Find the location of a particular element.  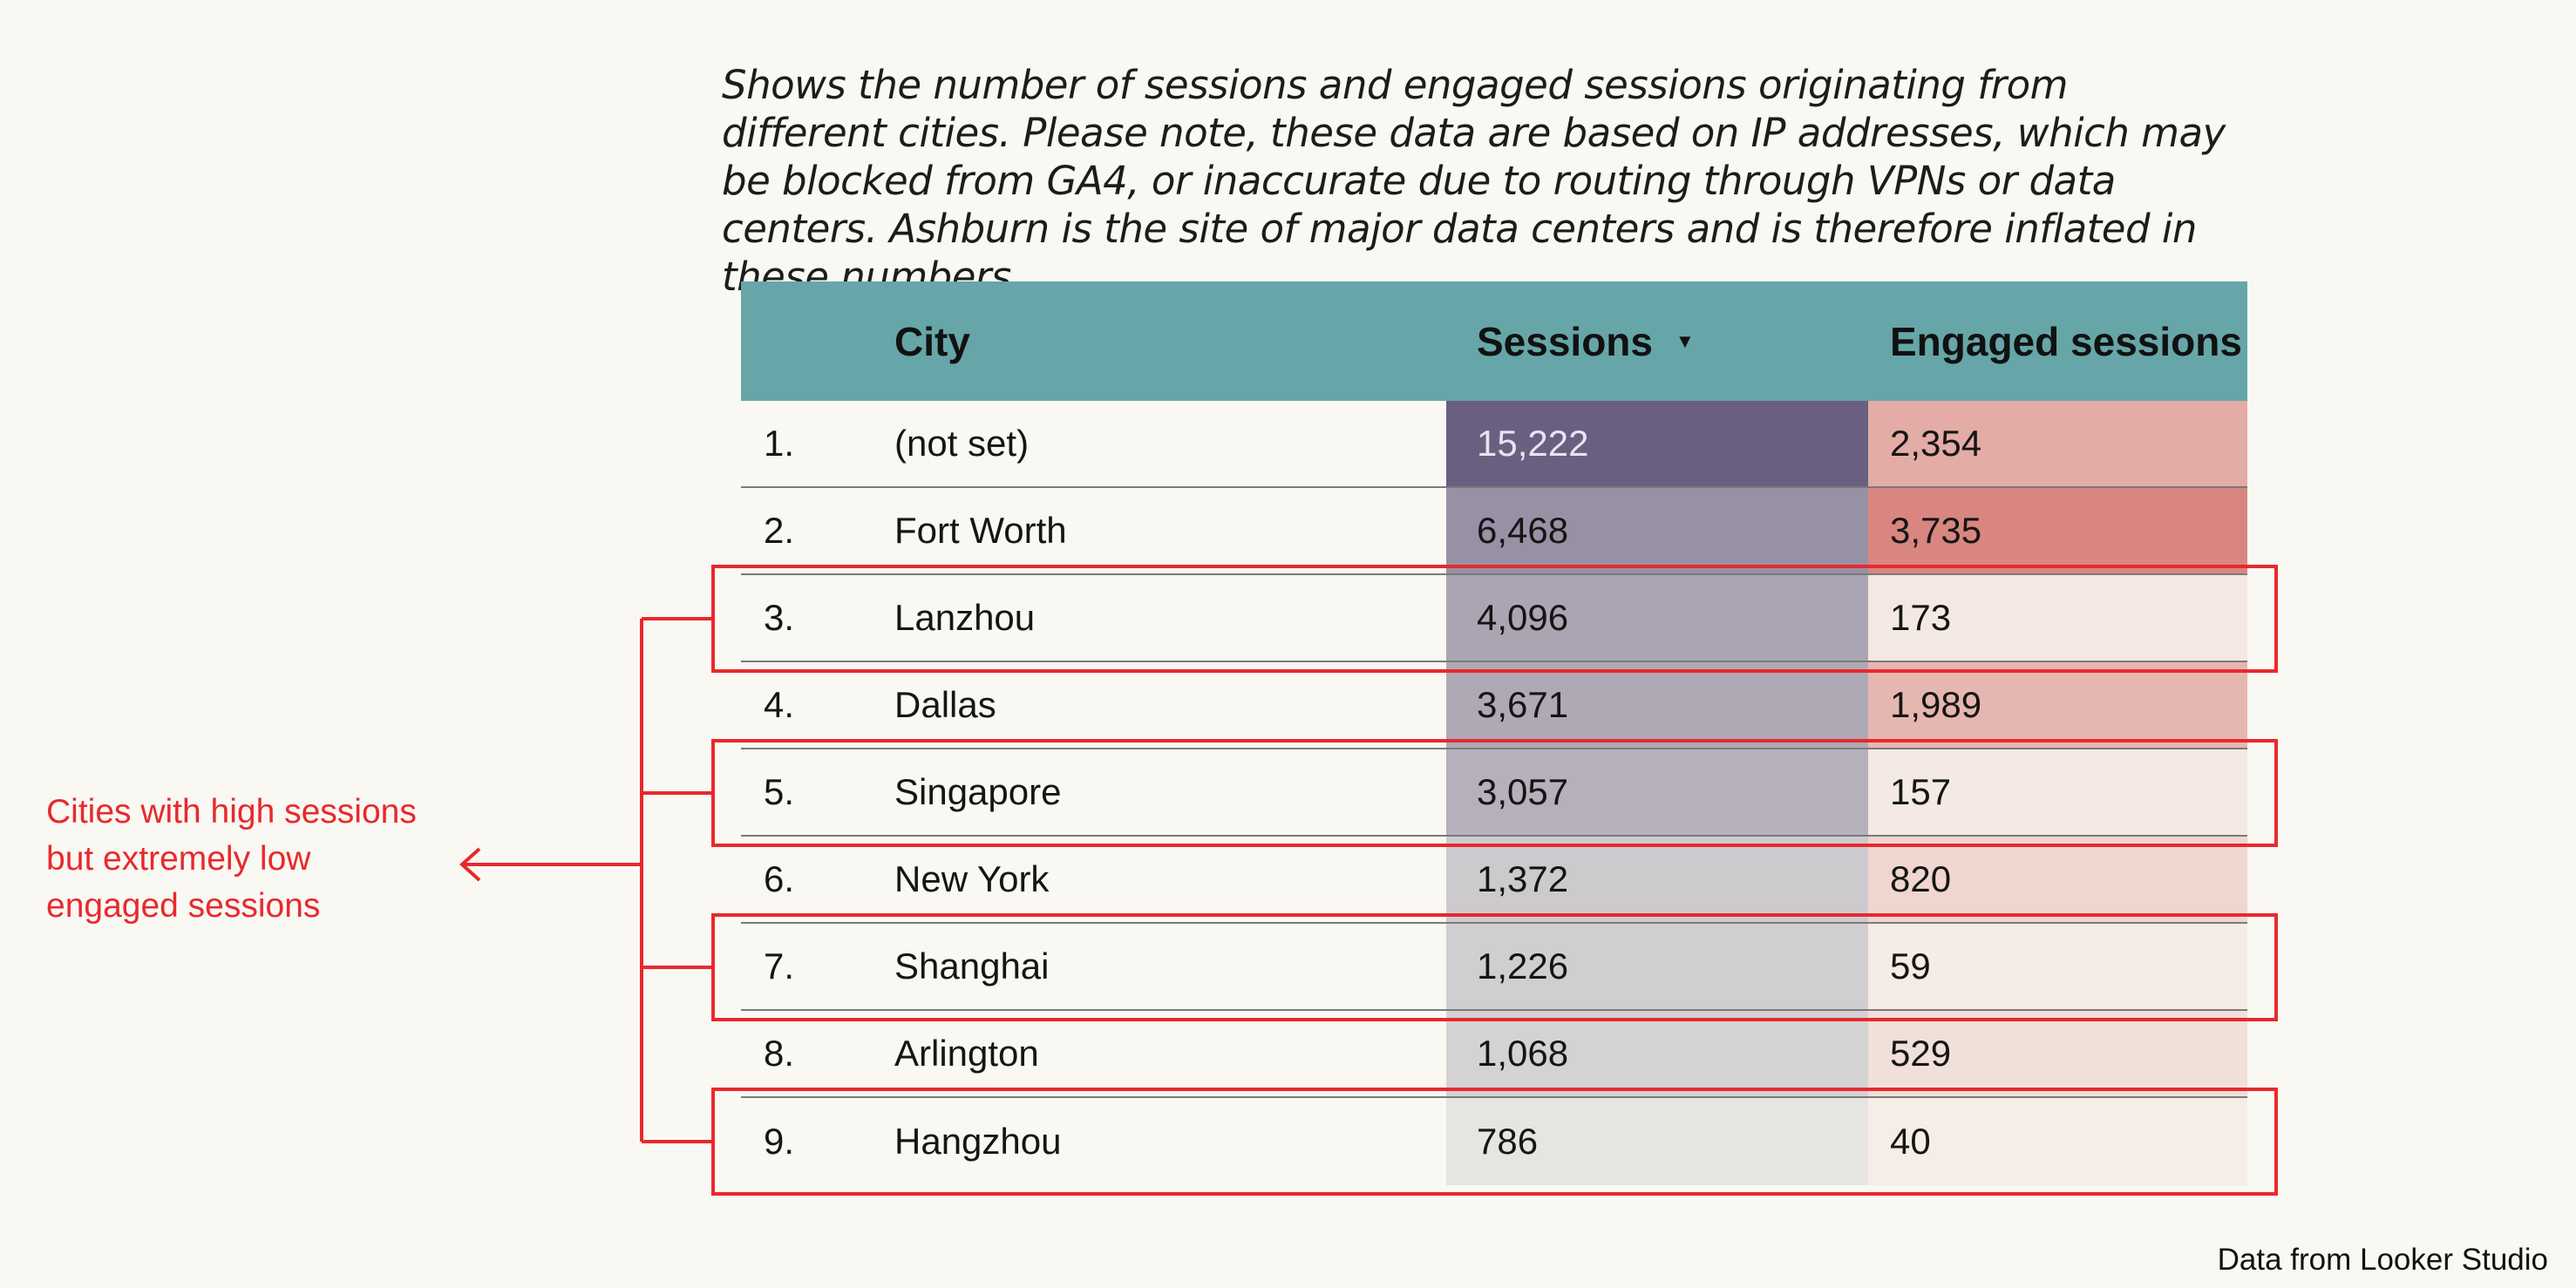

row-rank: 7. is located at coordinates (779, 966).